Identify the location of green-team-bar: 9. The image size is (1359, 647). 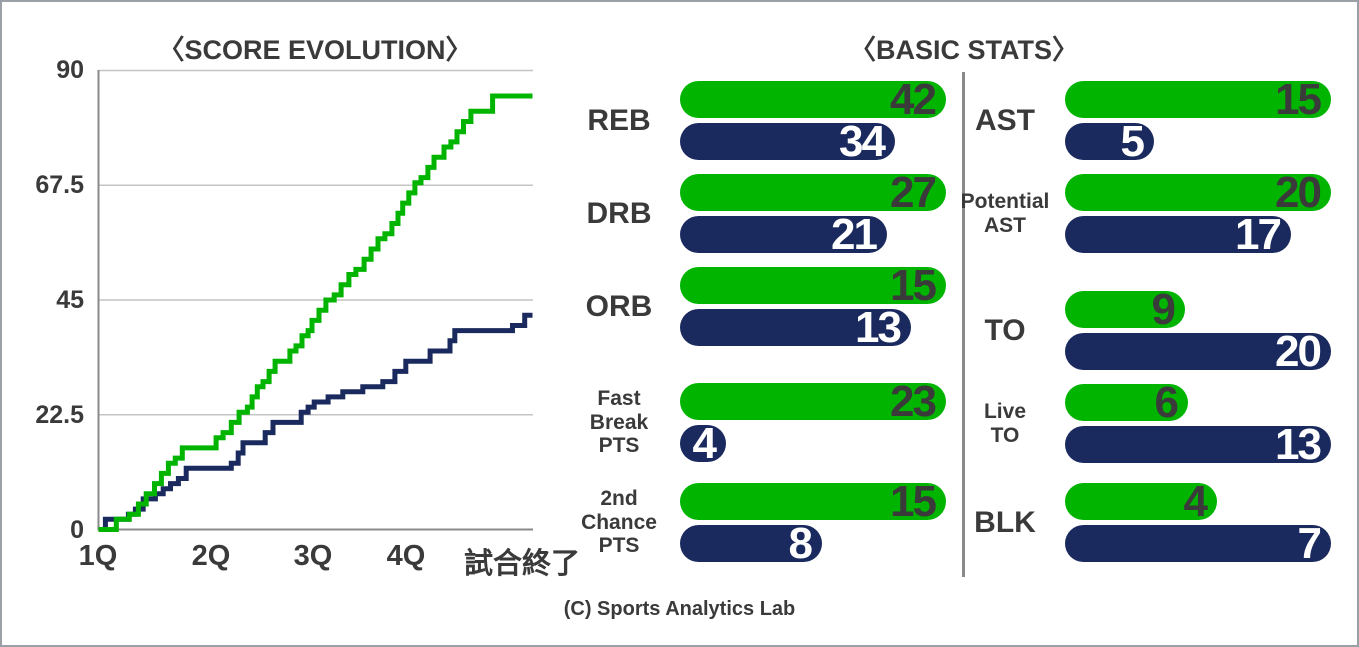
(1125, 309).